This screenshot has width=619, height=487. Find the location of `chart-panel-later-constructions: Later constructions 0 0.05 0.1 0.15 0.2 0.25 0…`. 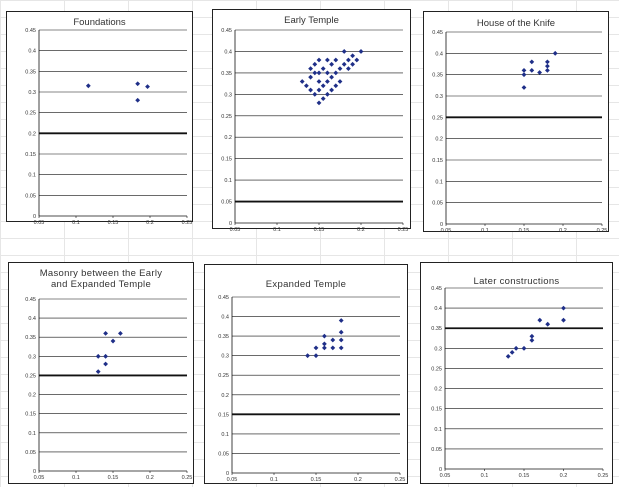

chart-panel-later-constructions: Later constructions 0 0.05 0.1 0.15 0.2 0.25 0… is located at coordinates (516, 373).